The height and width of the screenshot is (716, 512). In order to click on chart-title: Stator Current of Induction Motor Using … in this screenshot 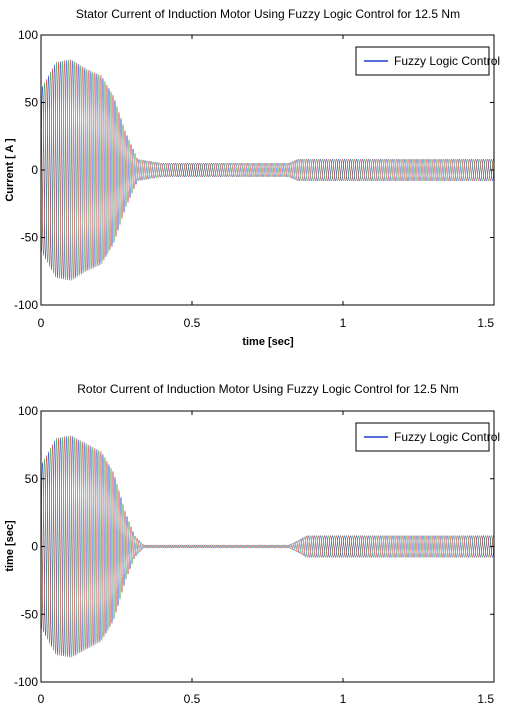, I will do `click(268, 14)`.